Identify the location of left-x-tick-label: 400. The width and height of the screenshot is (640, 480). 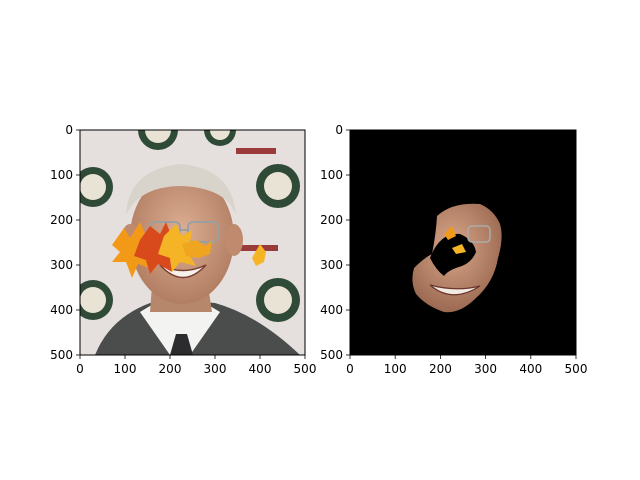
(260, 369).